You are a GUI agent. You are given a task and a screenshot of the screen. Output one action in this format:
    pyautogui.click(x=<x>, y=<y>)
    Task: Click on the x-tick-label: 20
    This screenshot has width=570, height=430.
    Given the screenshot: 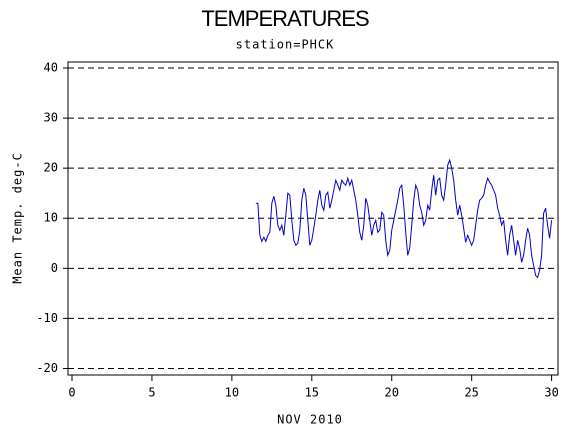 What is the action you would take?
    pyautogui.click(x=392, y=393)
    